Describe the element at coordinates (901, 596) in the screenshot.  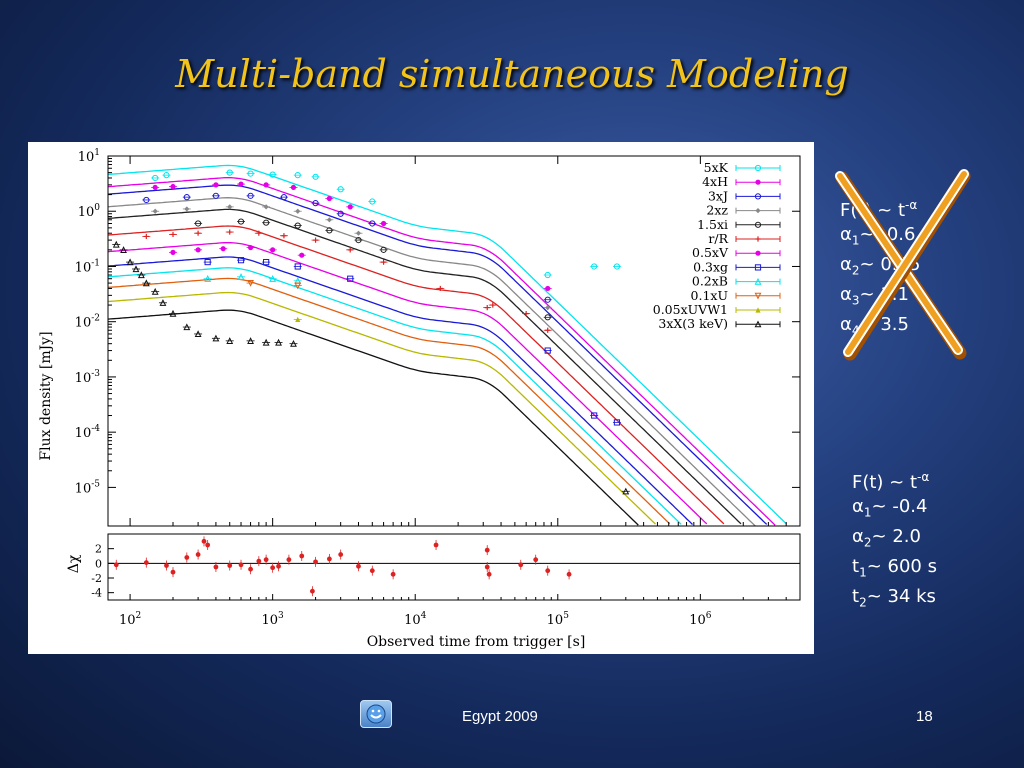
I see `fit-value: ~ 34 ks` at that location.